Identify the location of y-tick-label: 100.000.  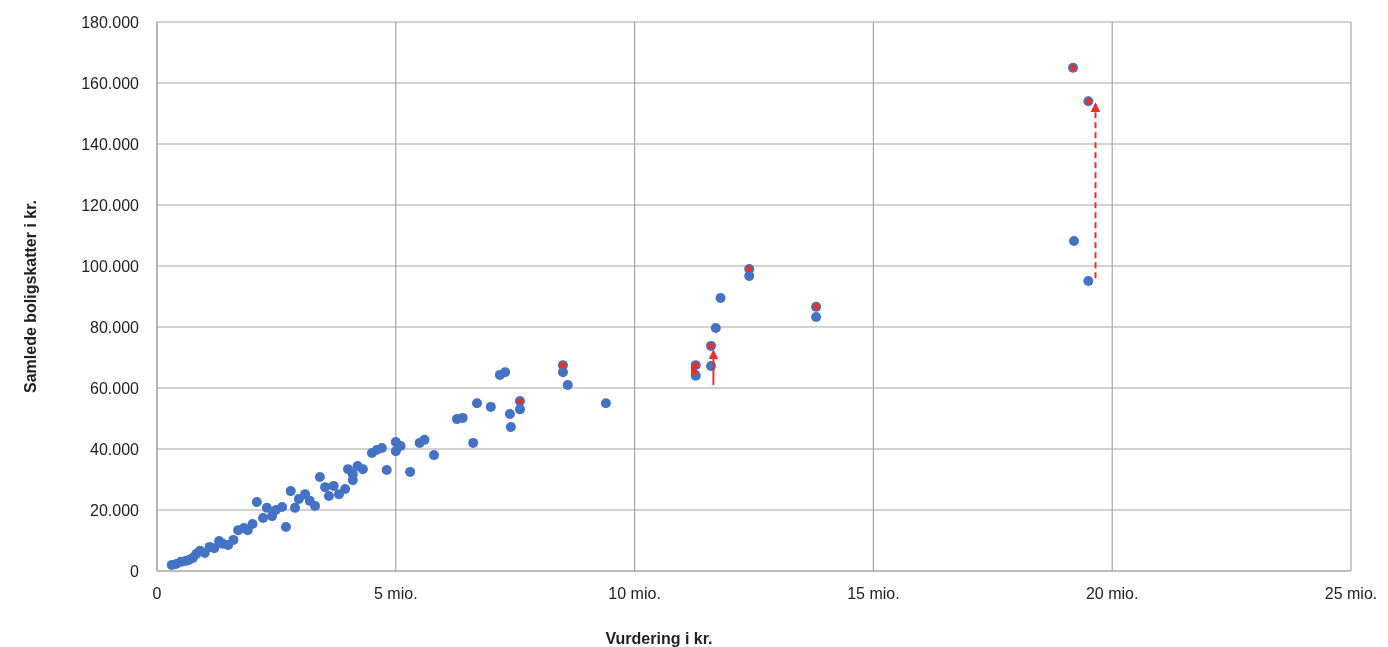
(110, 266).